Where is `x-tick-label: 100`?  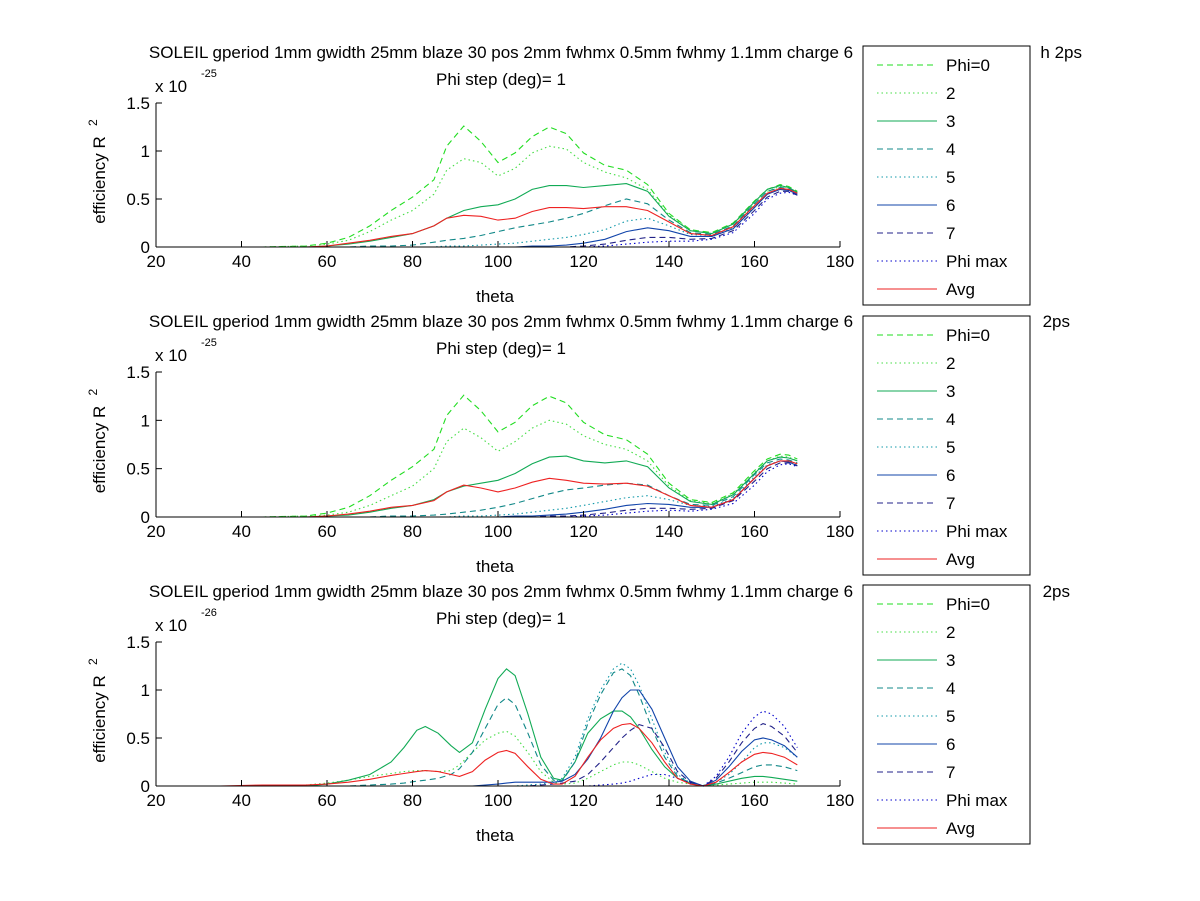 x-tick-label: 100 is located at coordinates (498, 800).